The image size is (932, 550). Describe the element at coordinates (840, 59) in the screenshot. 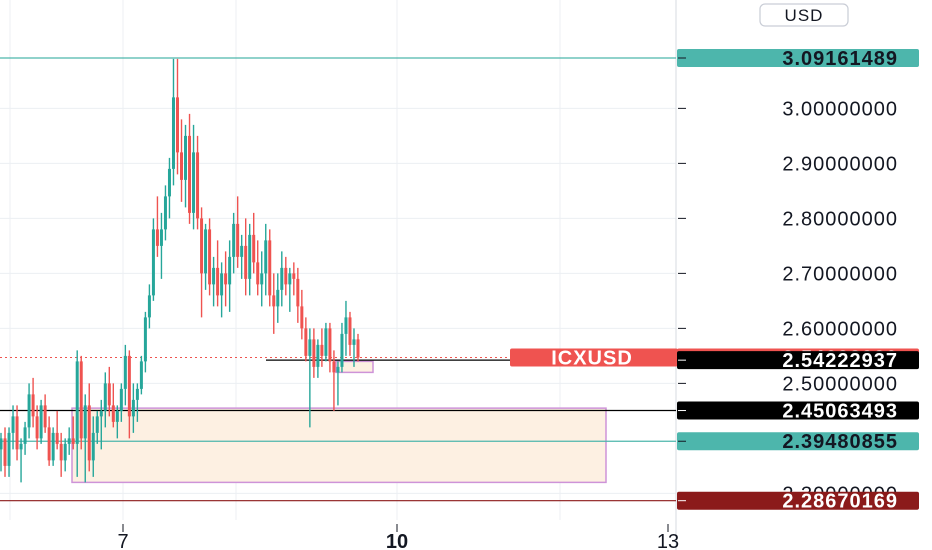

I see `price-tag-label: 3.09161489` at that location.